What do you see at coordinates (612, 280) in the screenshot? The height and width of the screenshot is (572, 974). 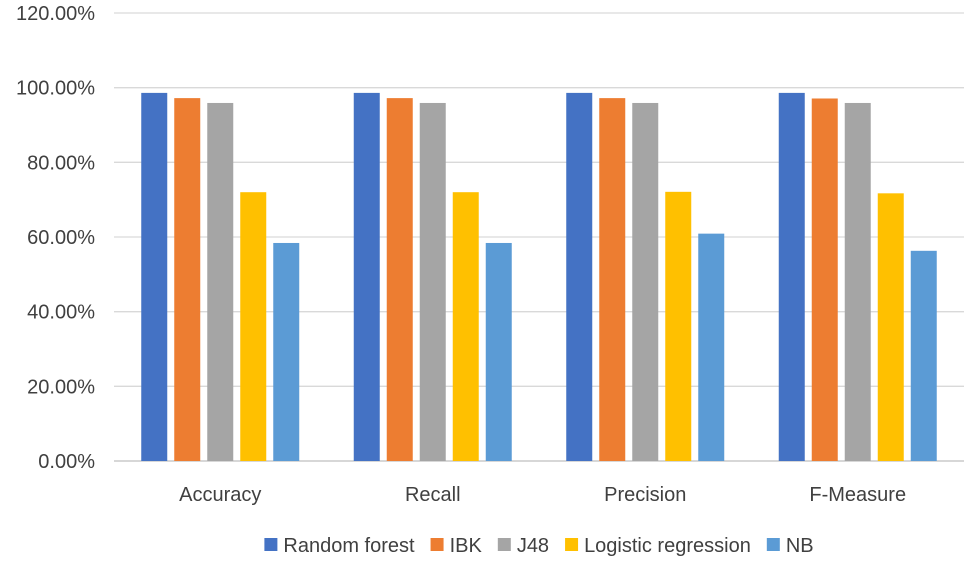 I see `bar-ibk-precision` at bounding box center [612, 280].